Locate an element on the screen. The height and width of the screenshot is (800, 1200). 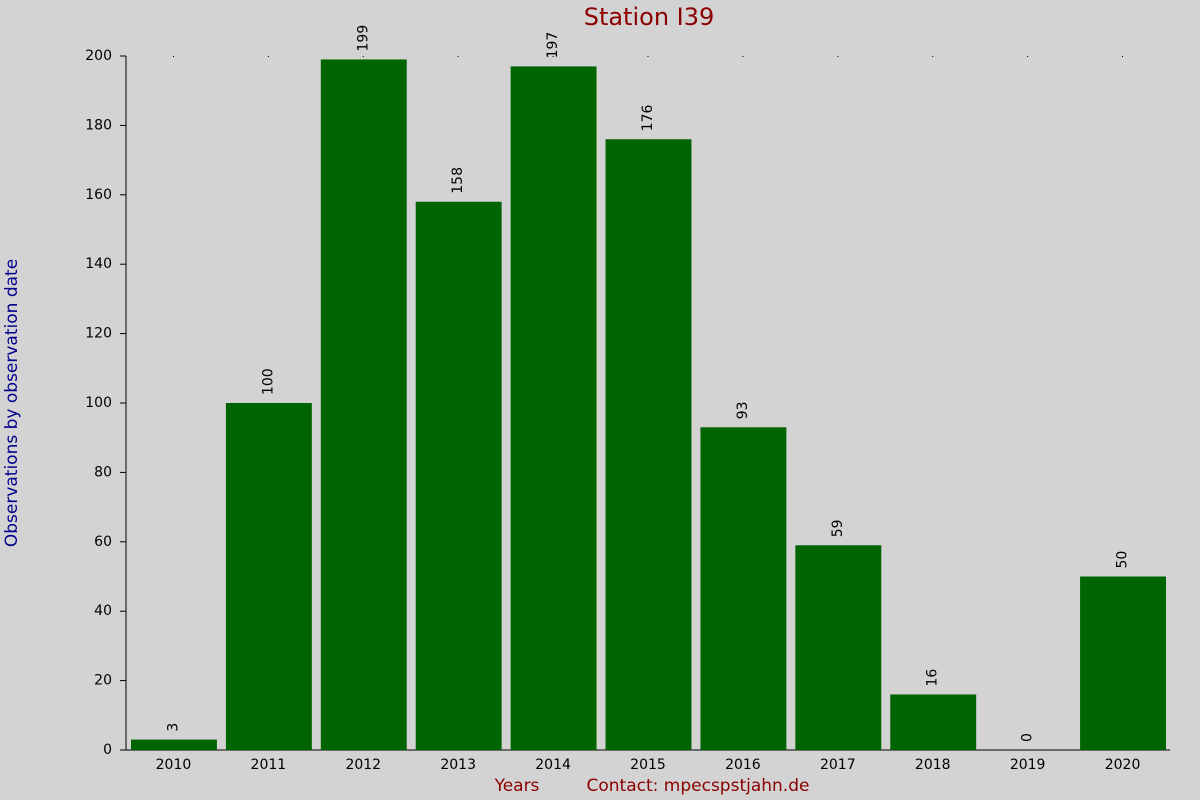
chart-title: Station I39 is located at coordinates (649, 17).